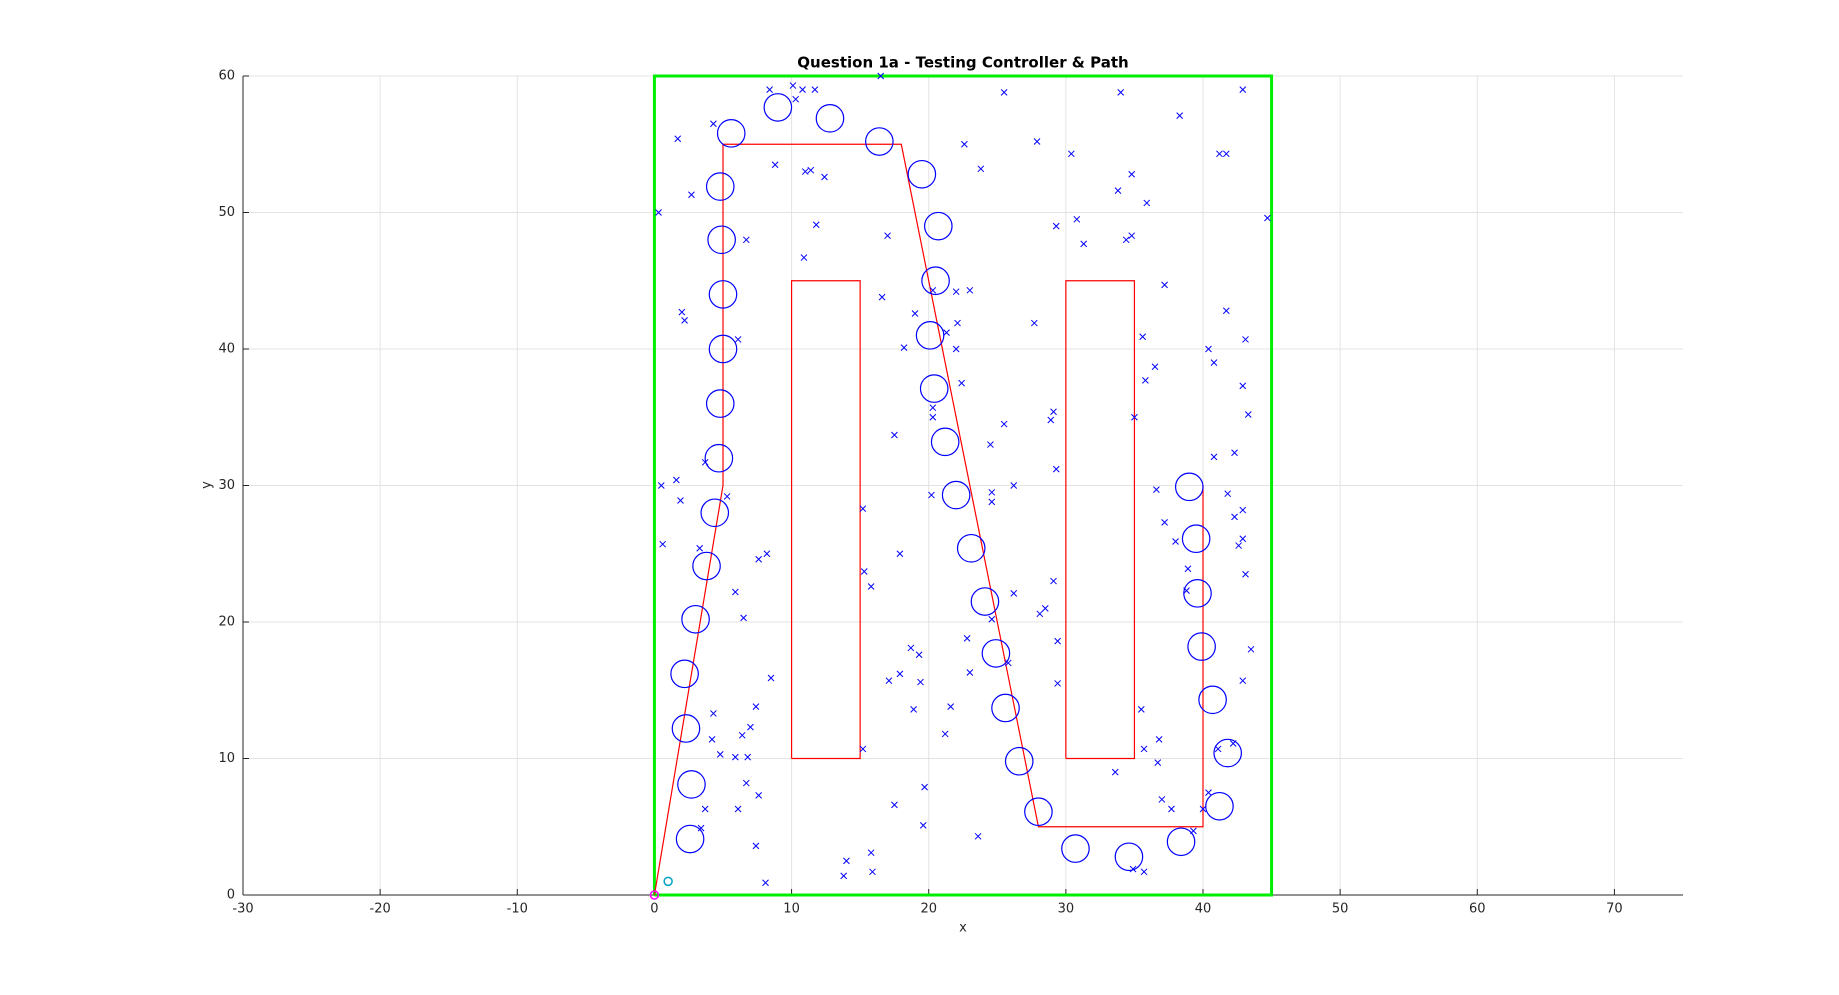  What do you see at coordinates (380, 909) in the screenshot?
I see `x-tick-label: -20` at bounding box center [380, 909].